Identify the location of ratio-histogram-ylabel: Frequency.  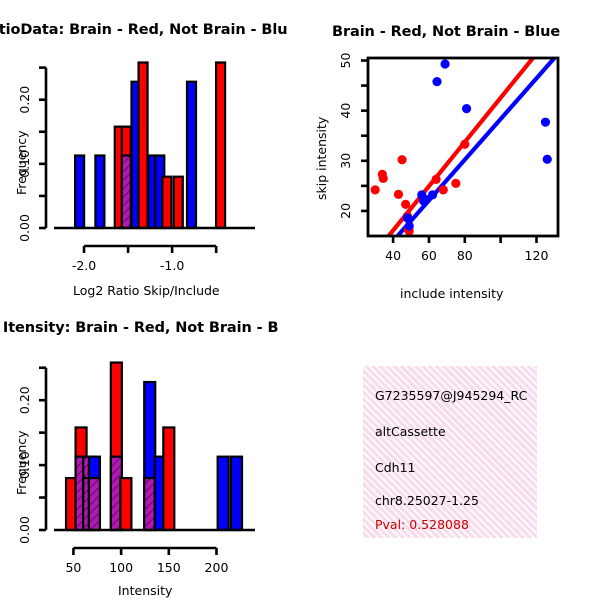
(21, 162).